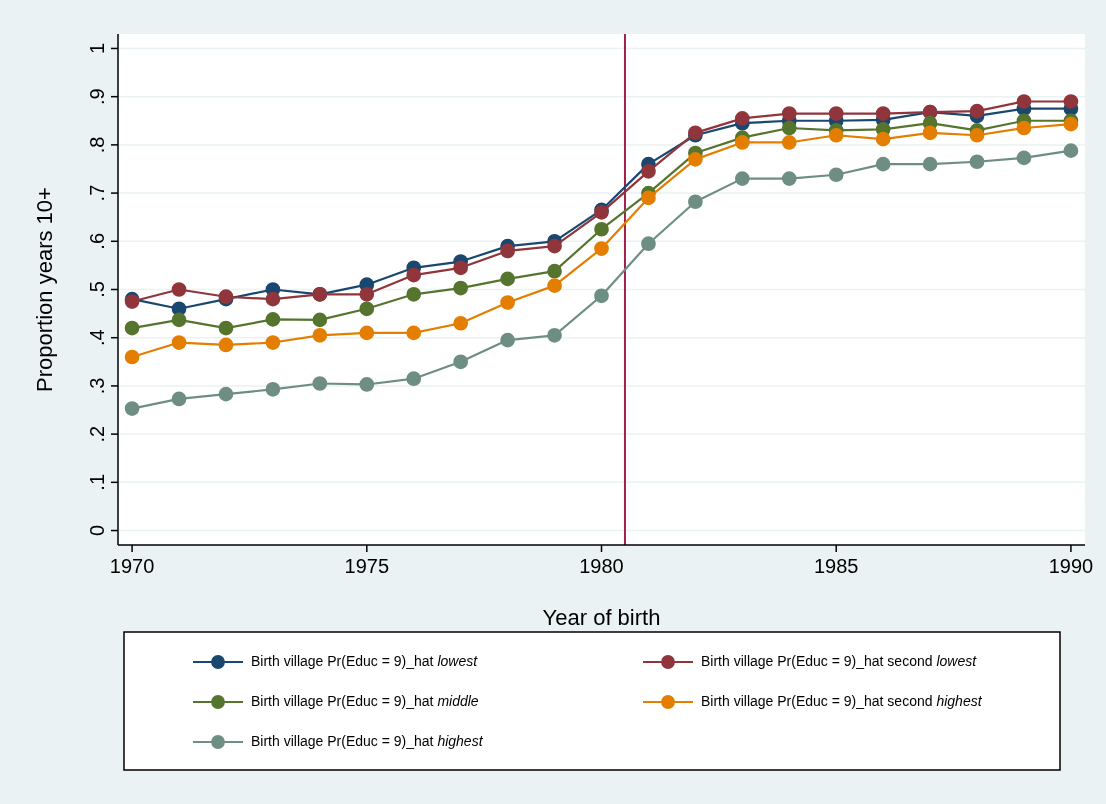 Image resolution: width=1106 pixels, height=804 pixels. What do you see at coordinates (365, 700) in the screenshot?
I see `legend-label: Birth village Pr(Educ = 9)_hat middle` at bounding box center [365, 700].